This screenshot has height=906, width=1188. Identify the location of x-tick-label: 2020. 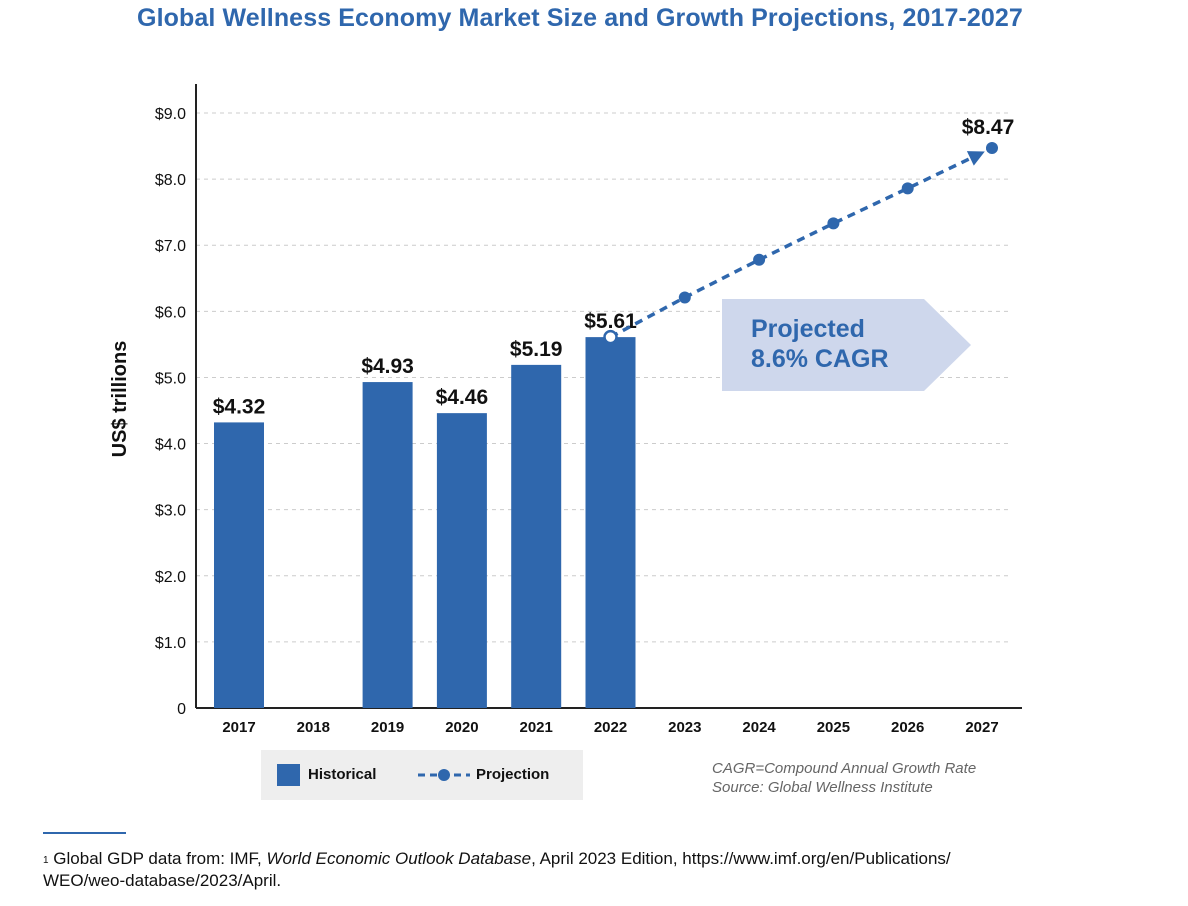
(461, 727).